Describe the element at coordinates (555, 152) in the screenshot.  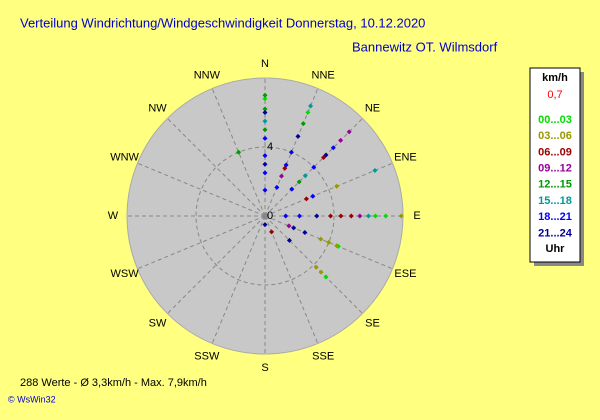
I see `legend-label: 06...09` at that location.